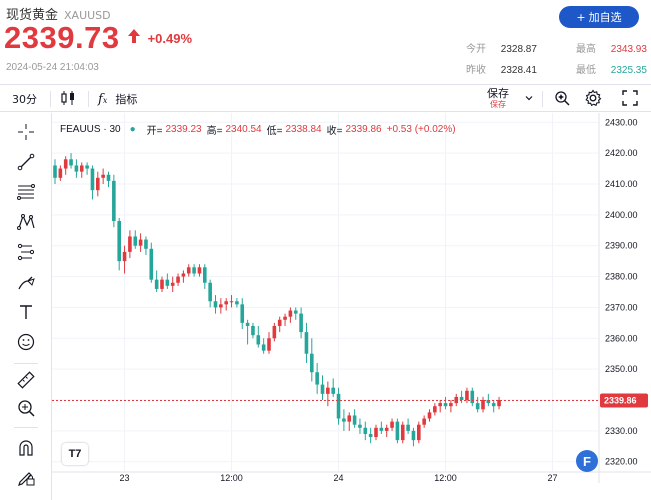  What do you see at coordinates (68, 99) in the screenshot?
I see `candle-style-button` at bounding box center [68, 99].